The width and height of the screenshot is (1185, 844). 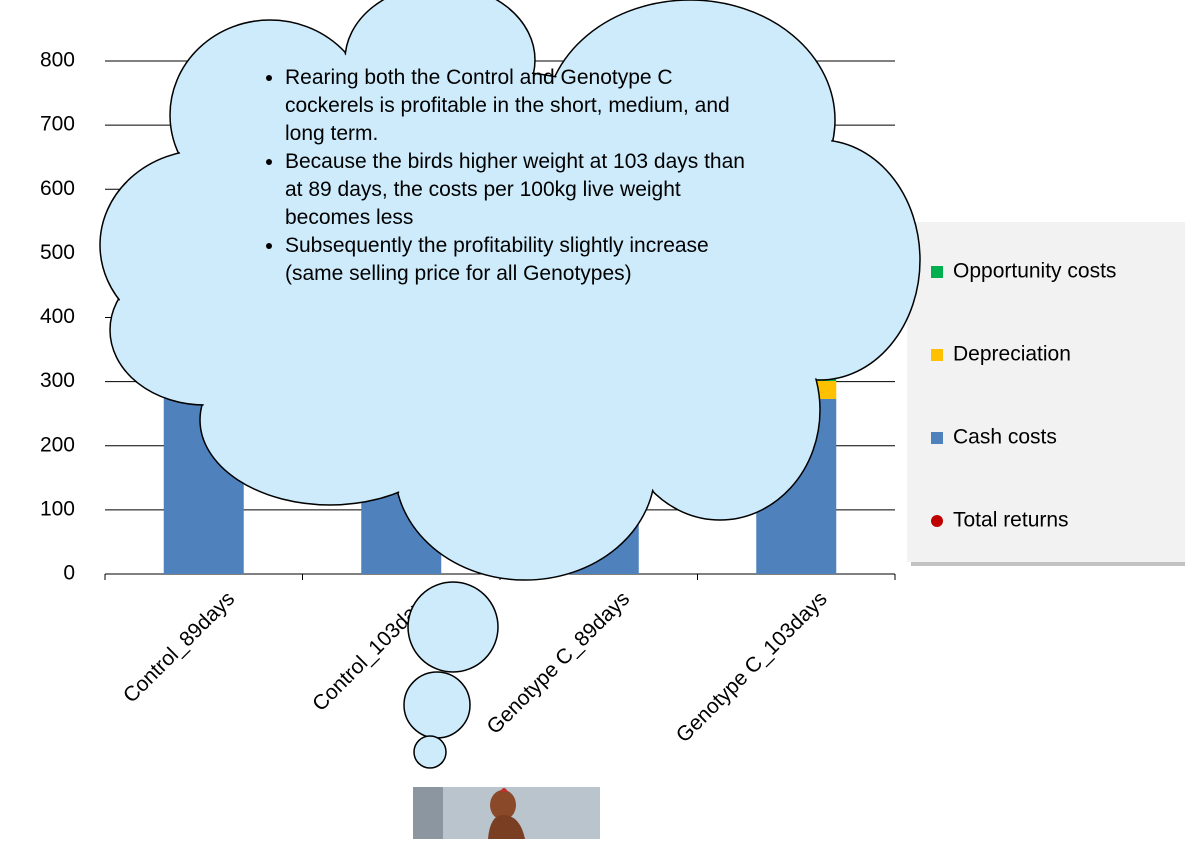 What do you see at coordinates (1012, 354) in the screenshot?
I see `legend-label: Depreciation` at bounding box center [1012, 354].